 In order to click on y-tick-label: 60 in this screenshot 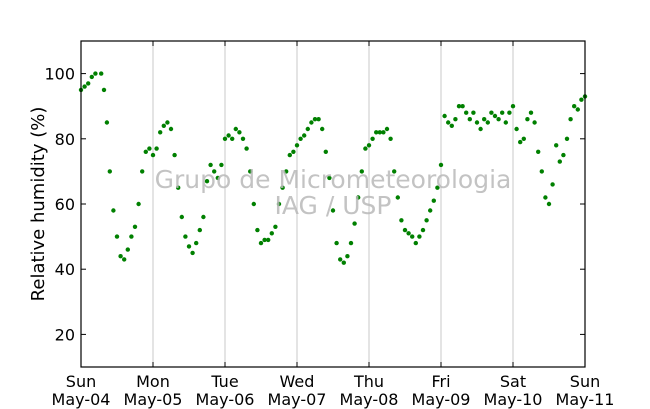, I will do `click(65, 204)`.